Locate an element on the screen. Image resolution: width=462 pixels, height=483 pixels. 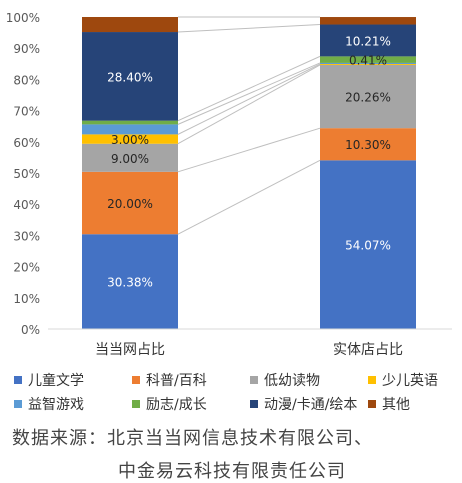
y-tick-label: 80% is located at coordinates (26, 80).